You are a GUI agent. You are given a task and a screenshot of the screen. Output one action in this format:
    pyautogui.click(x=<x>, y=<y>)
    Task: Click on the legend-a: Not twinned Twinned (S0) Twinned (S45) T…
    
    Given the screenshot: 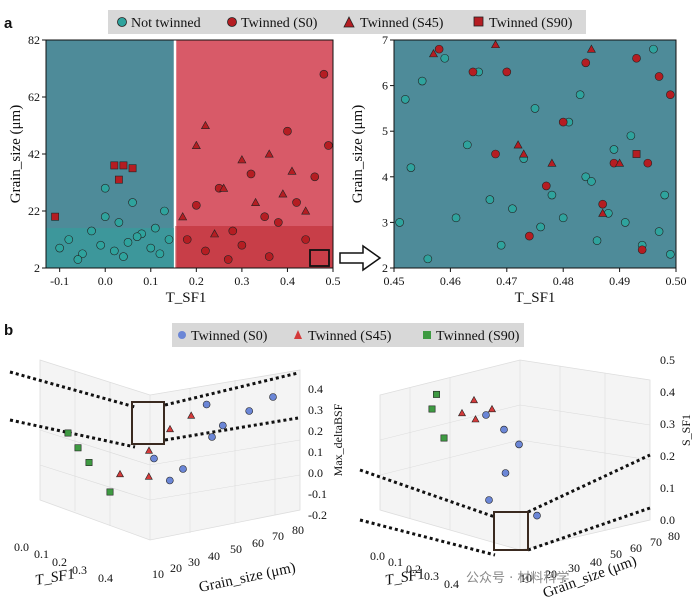 What is the action you would take?
    pyautogui.click(x=347, y=22)
    